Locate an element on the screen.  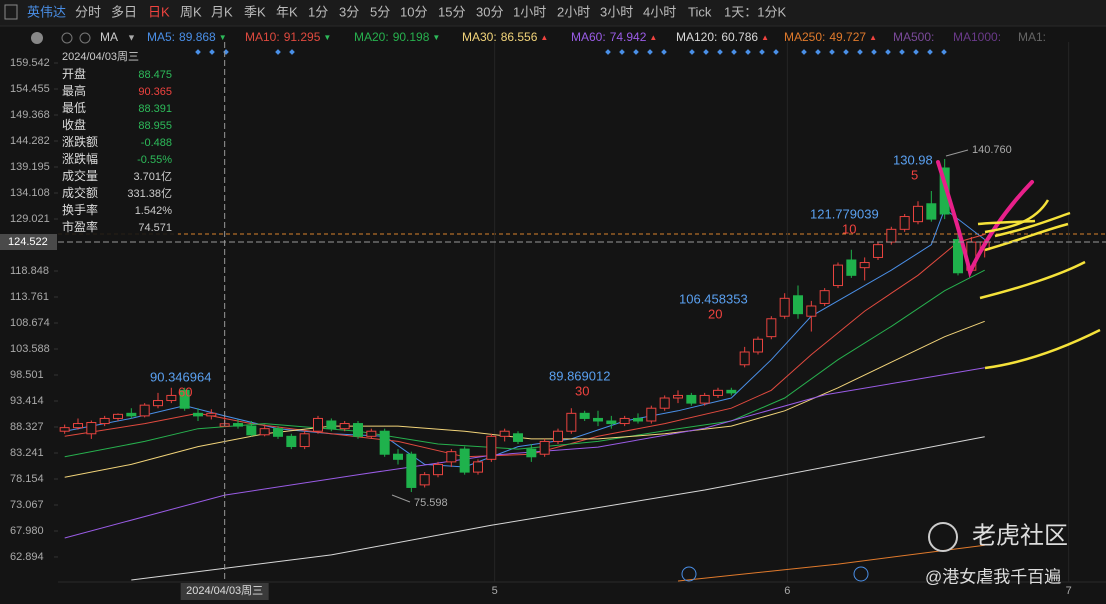
legend-inactive: MA1: is located at coordinates (1032, 37).